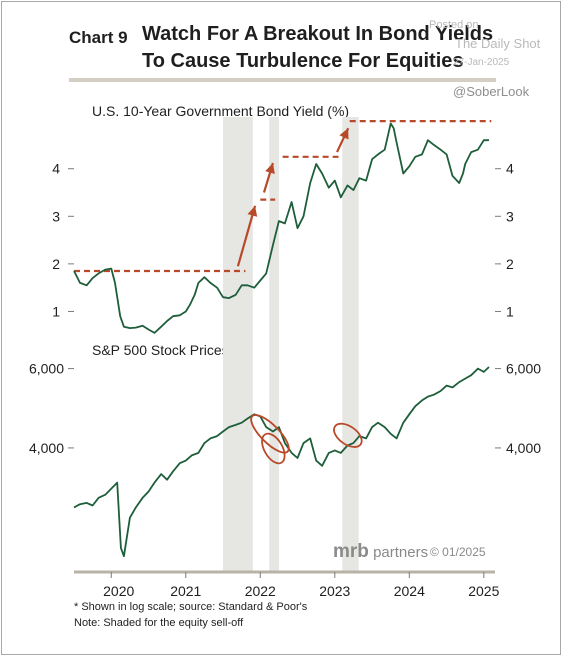  I want to click on footnote-shading: Note: Shaded for the equity sell-off, so click(159, 623).